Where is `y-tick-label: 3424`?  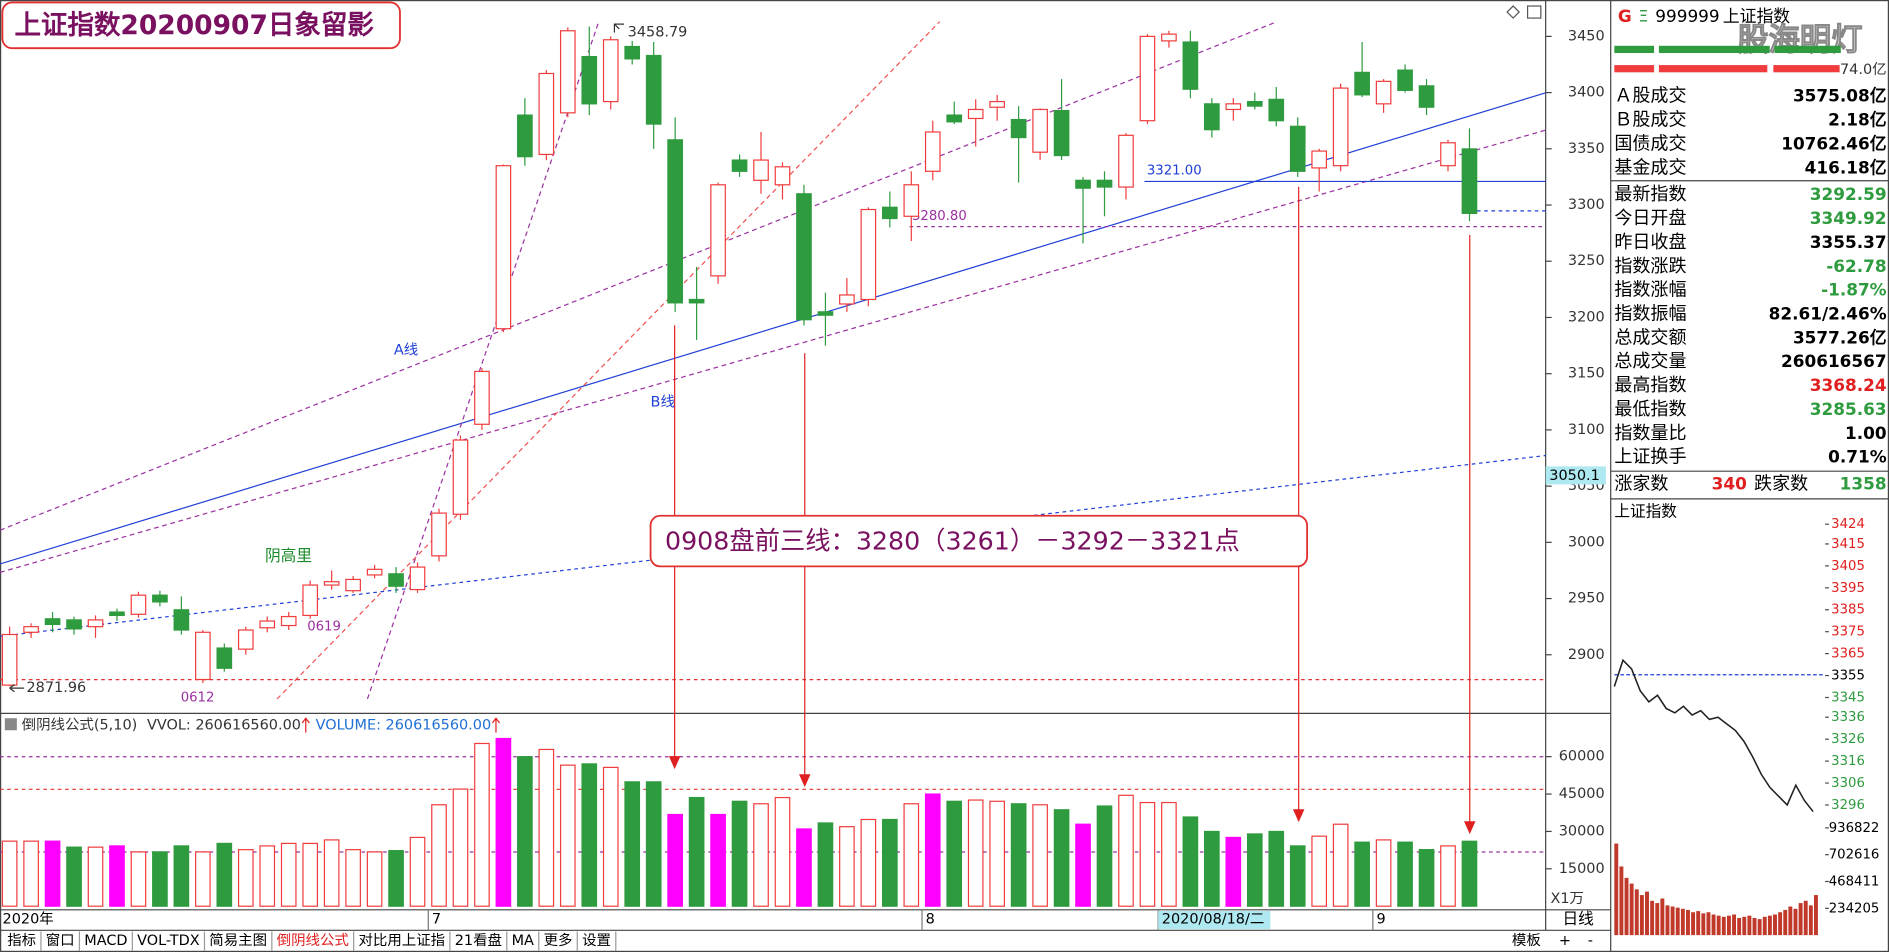
y-tick-label: 3424 is located at coordinates (1848, 524).